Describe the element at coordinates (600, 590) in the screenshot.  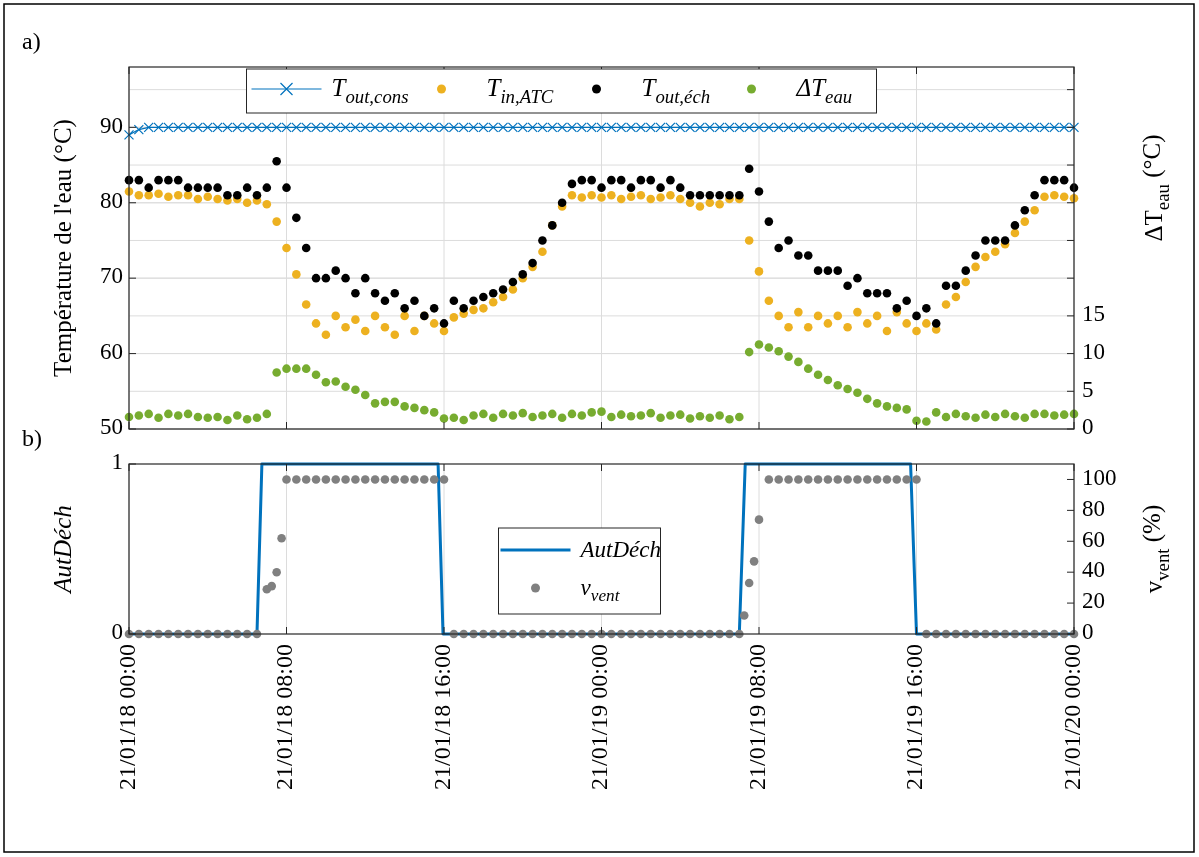
I see `legend-label: v$_{vent}$` at that location.